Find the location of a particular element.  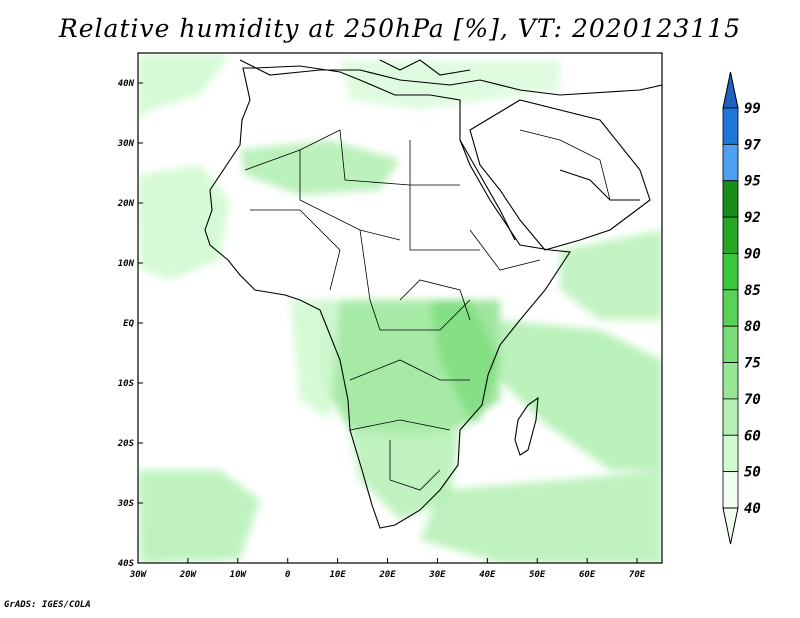

humidity-patch-arabian-sea is located at coordinates (611, 275).